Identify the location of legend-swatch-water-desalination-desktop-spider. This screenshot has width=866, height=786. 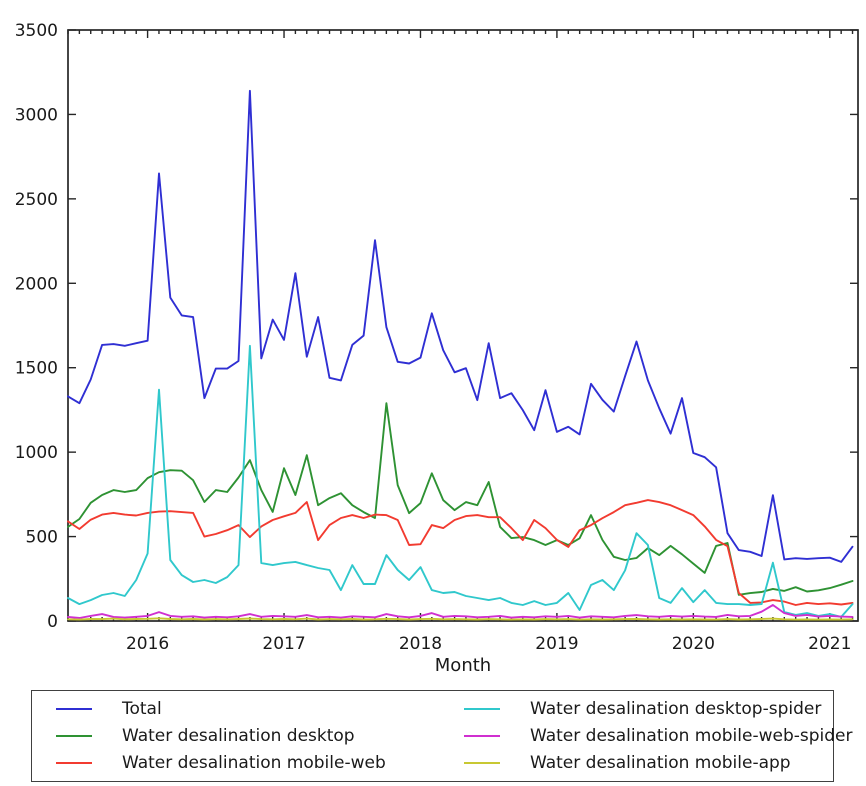
(482, 708).